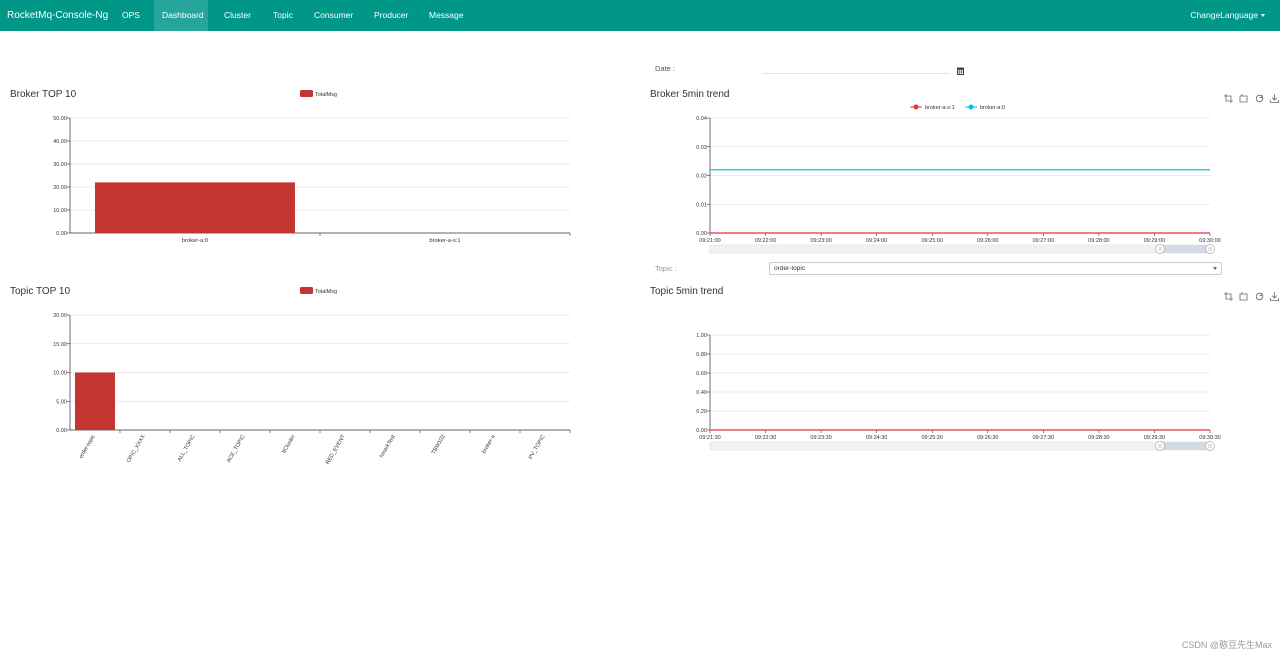  What do you see at coordinates (701, 374) in the screenshot?
I see `topic-trend-ytick-label: 0.60` at bounding box center [701, 374].